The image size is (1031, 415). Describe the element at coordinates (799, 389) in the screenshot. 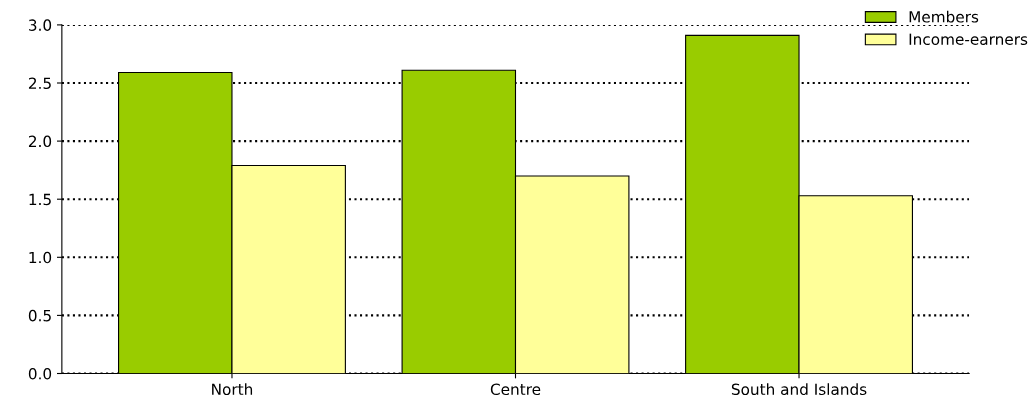

I see `x-tick-label: South and Islands` at that location.